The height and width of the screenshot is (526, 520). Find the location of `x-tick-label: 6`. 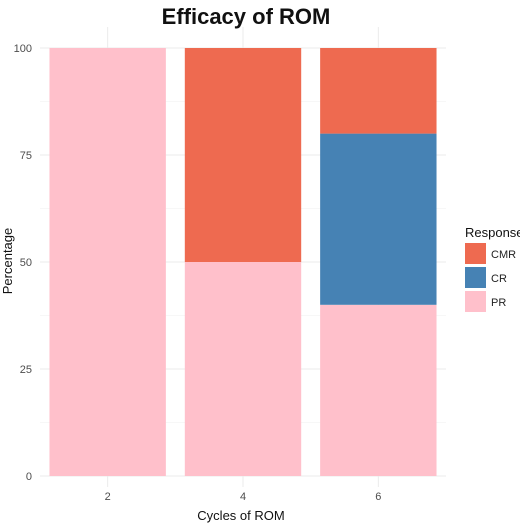

x-tick-label: 6 is located at coordinates (378, 497).